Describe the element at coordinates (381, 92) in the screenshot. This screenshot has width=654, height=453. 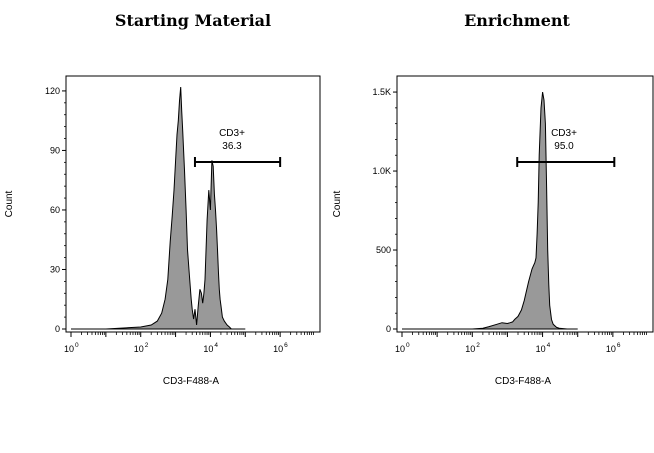
I see `y-tick-label: 1.5K` at that location.